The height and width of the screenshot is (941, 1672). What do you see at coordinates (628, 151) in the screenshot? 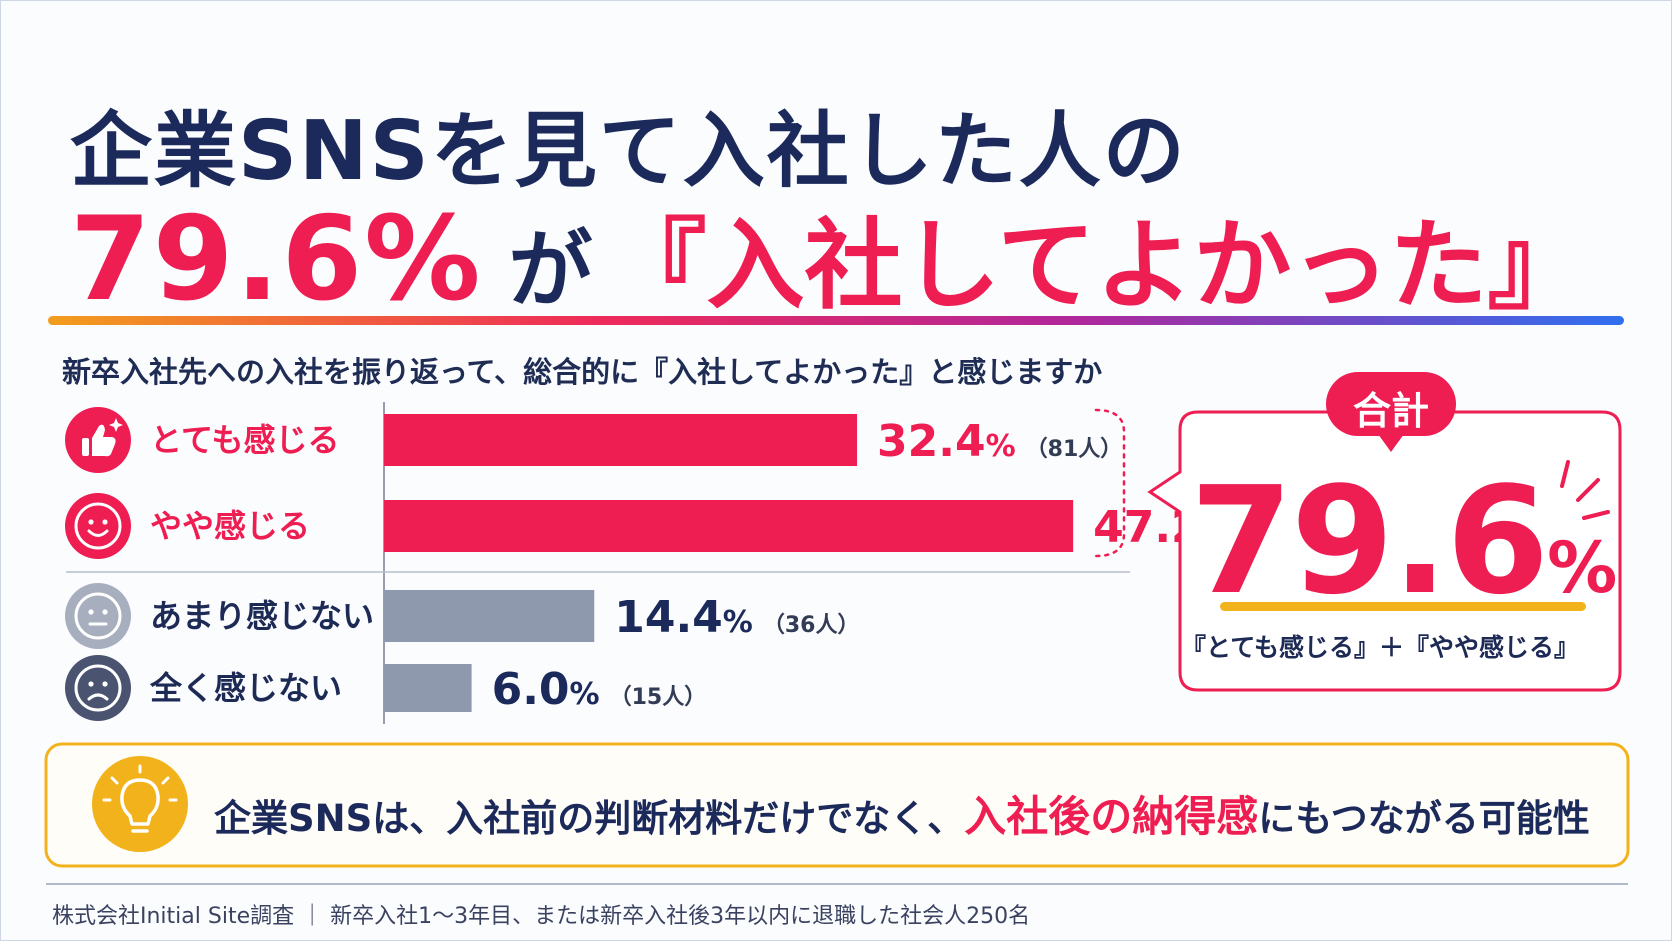
I see `headline-line1: 企業SNSを見て入社した人の` at bounding box center [628, 151].